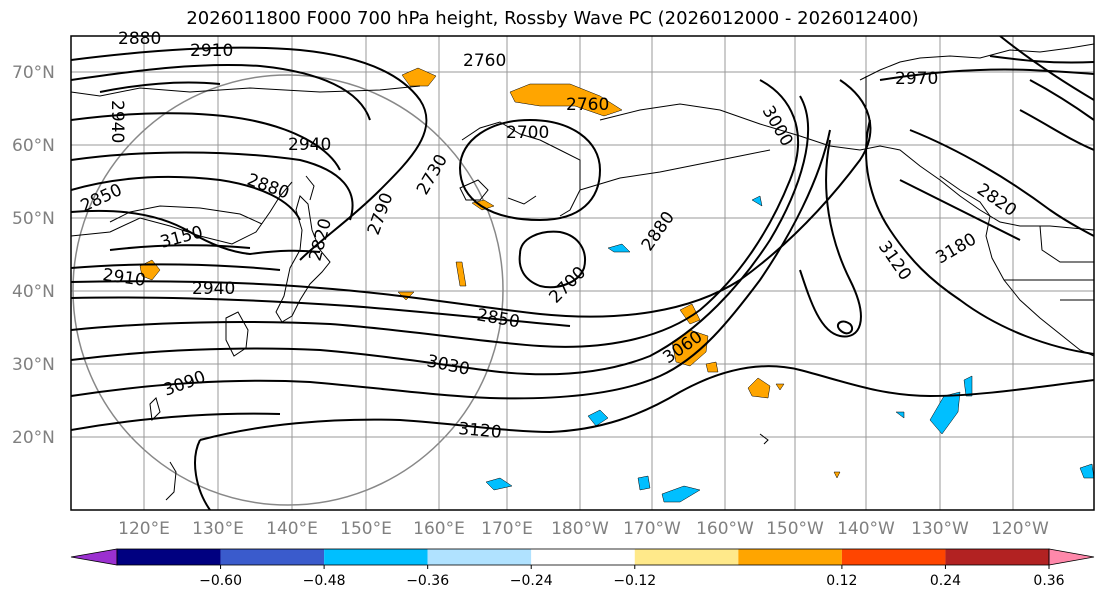 The width and height of the screenshot is (1105, 604). What do you see at coordinates (531, 581) in the screenshot?
I see `colorbar-tick-label: −0.24` at bounding box center [531, 581].